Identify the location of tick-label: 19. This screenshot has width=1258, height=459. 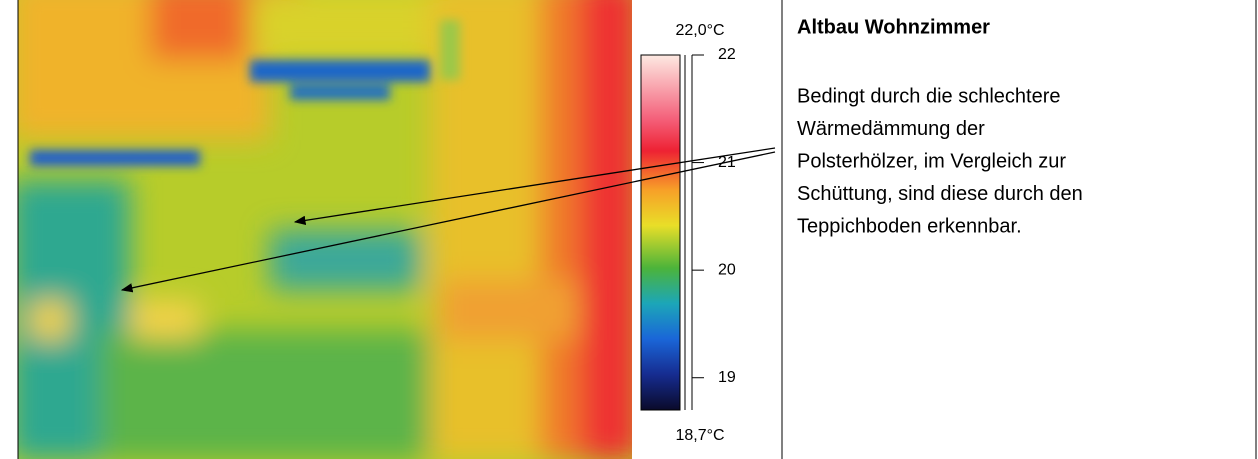
(727, 377).